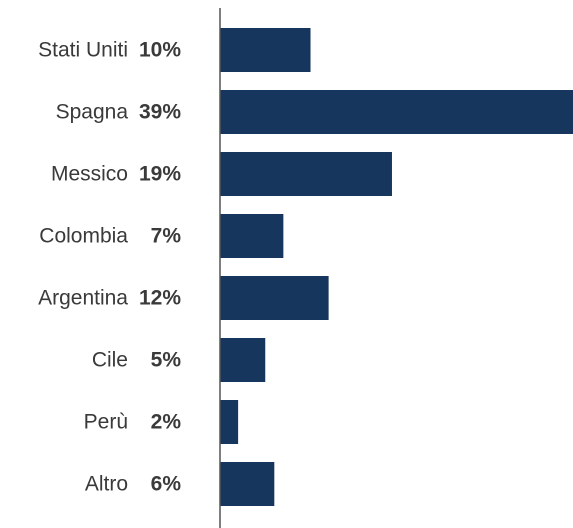 The width and height of the screenshot is (573, 528). Describe the element at coordinates (106, 422) in the screenshot. I see `category-label: Perù` at that location.